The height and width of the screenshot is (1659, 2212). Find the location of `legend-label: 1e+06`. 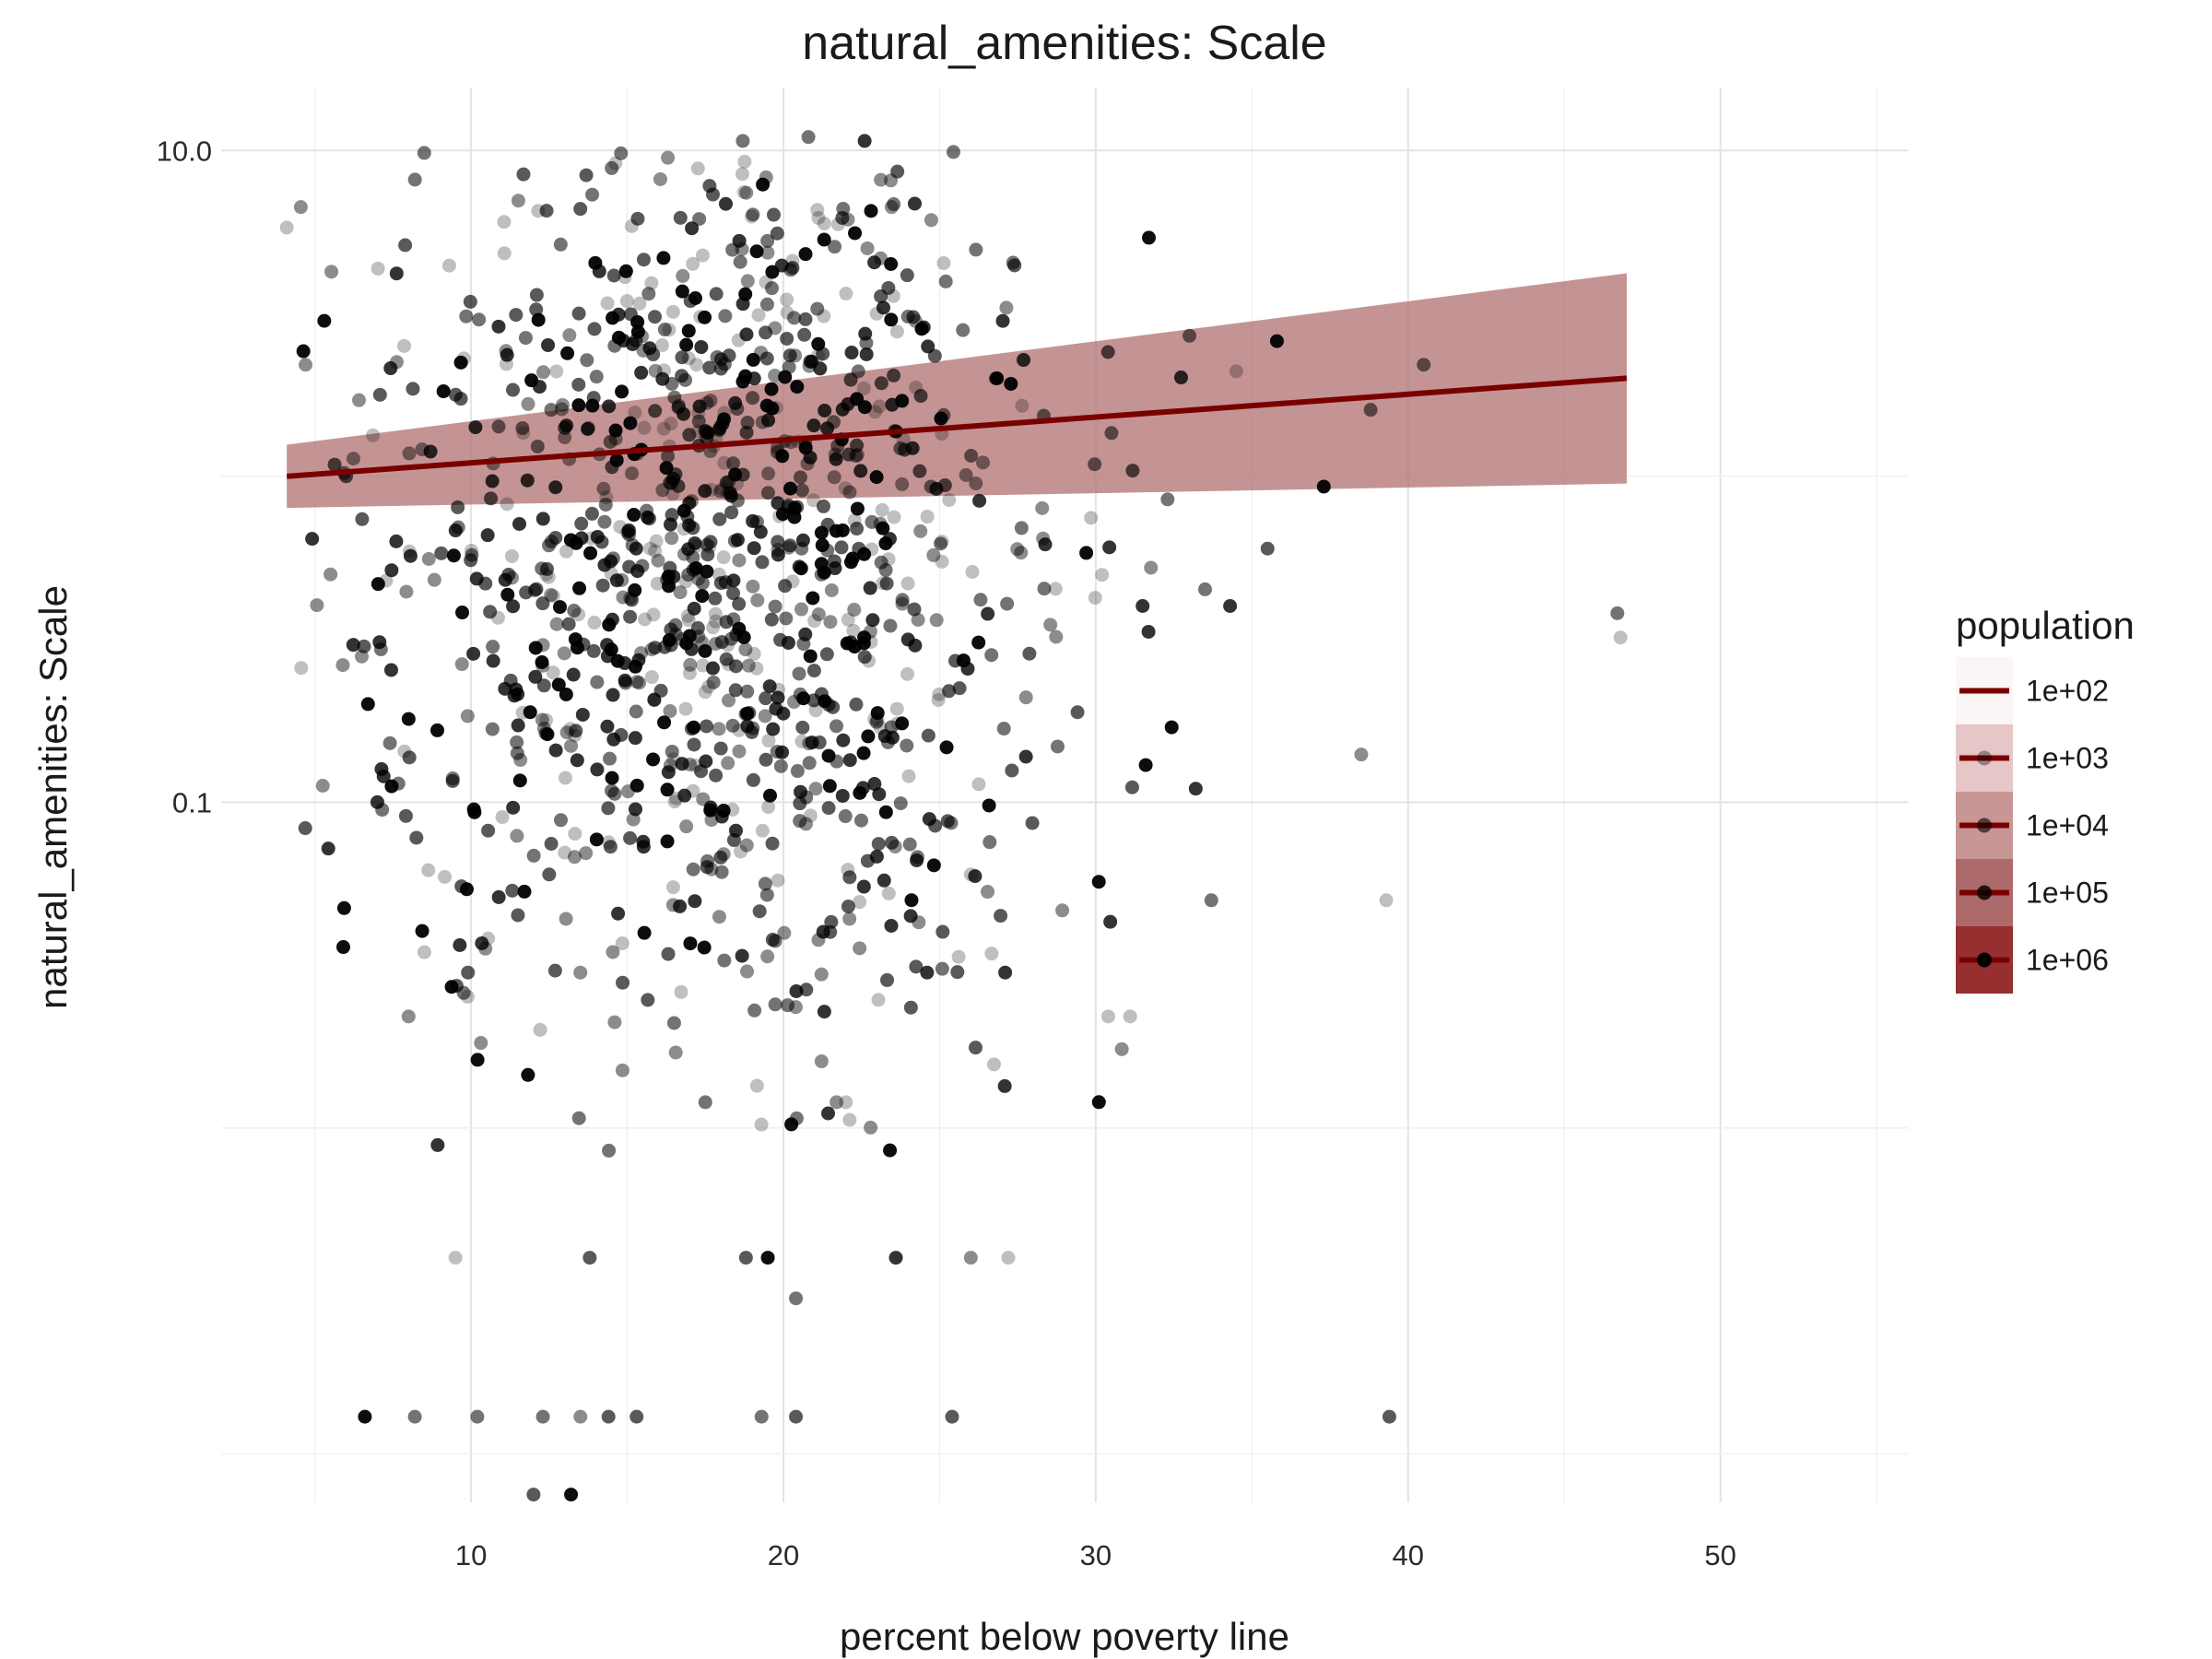

legend-label: 1e+06 is located at coordinates (2067, 960).